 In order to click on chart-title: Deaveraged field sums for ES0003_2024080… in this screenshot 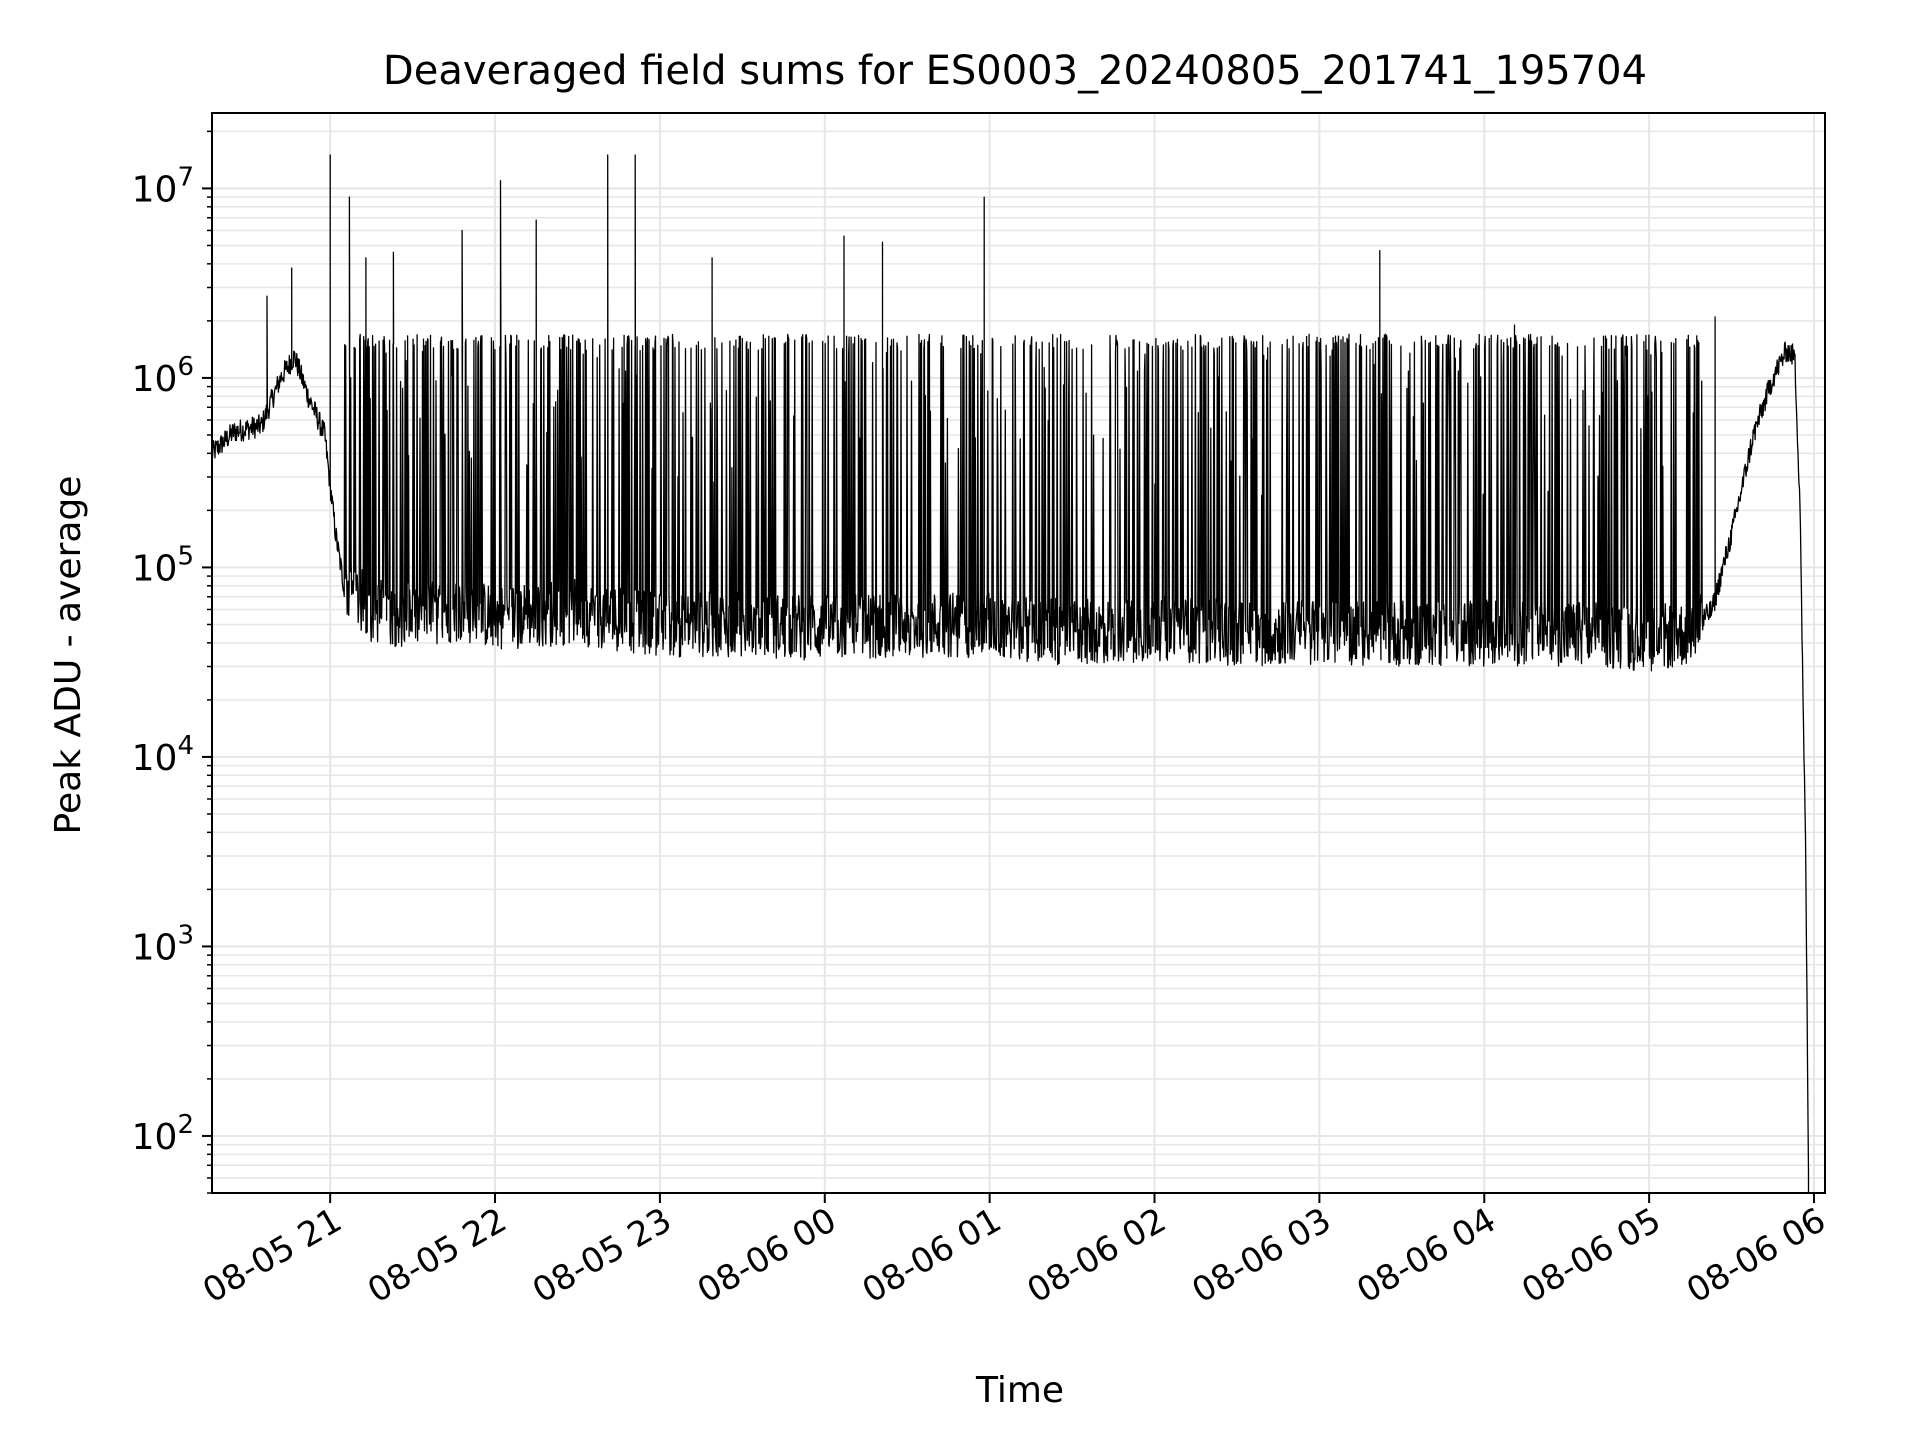, I will do `click(1015, 71)`.